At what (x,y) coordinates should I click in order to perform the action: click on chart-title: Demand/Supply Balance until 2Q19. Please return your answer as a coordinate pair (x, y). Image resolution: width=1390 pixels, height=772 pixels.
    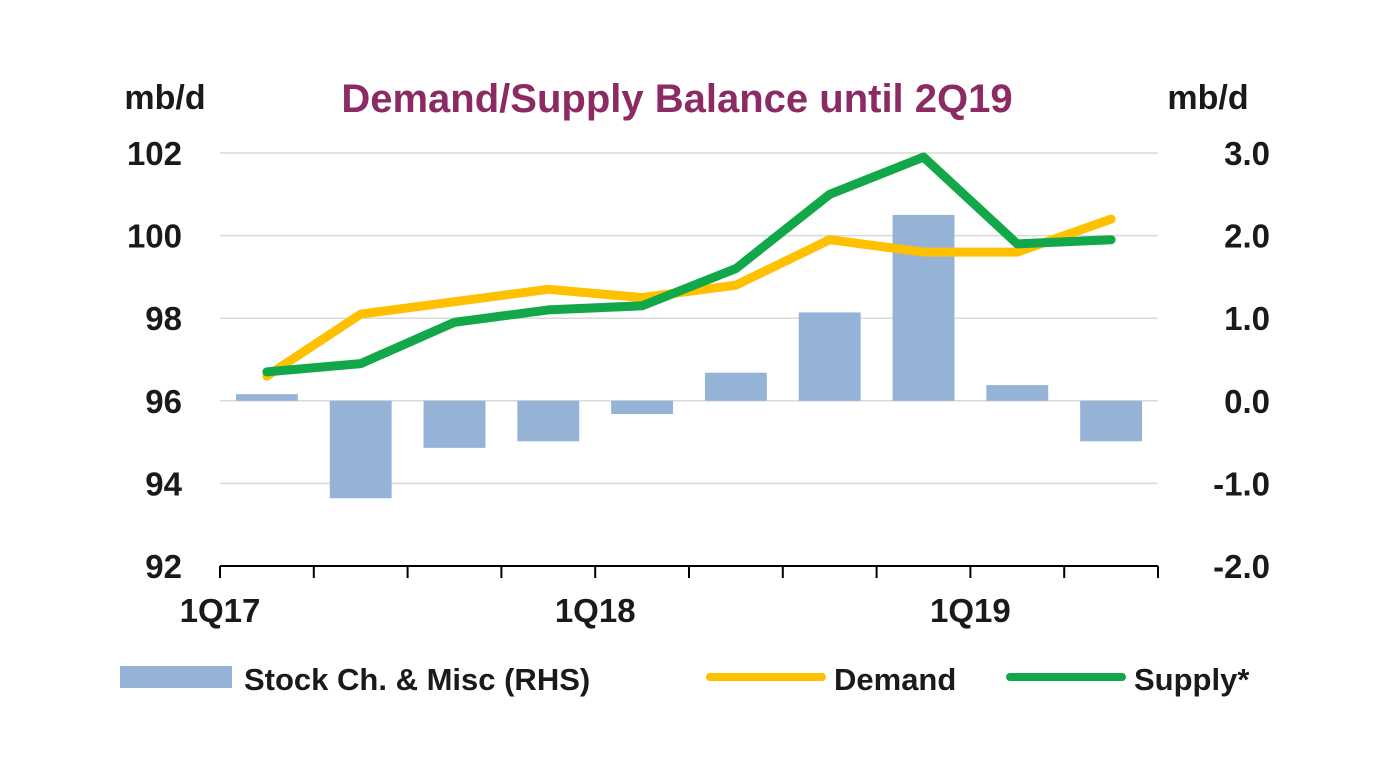
    Looking at the image, I should click on (676, 99).